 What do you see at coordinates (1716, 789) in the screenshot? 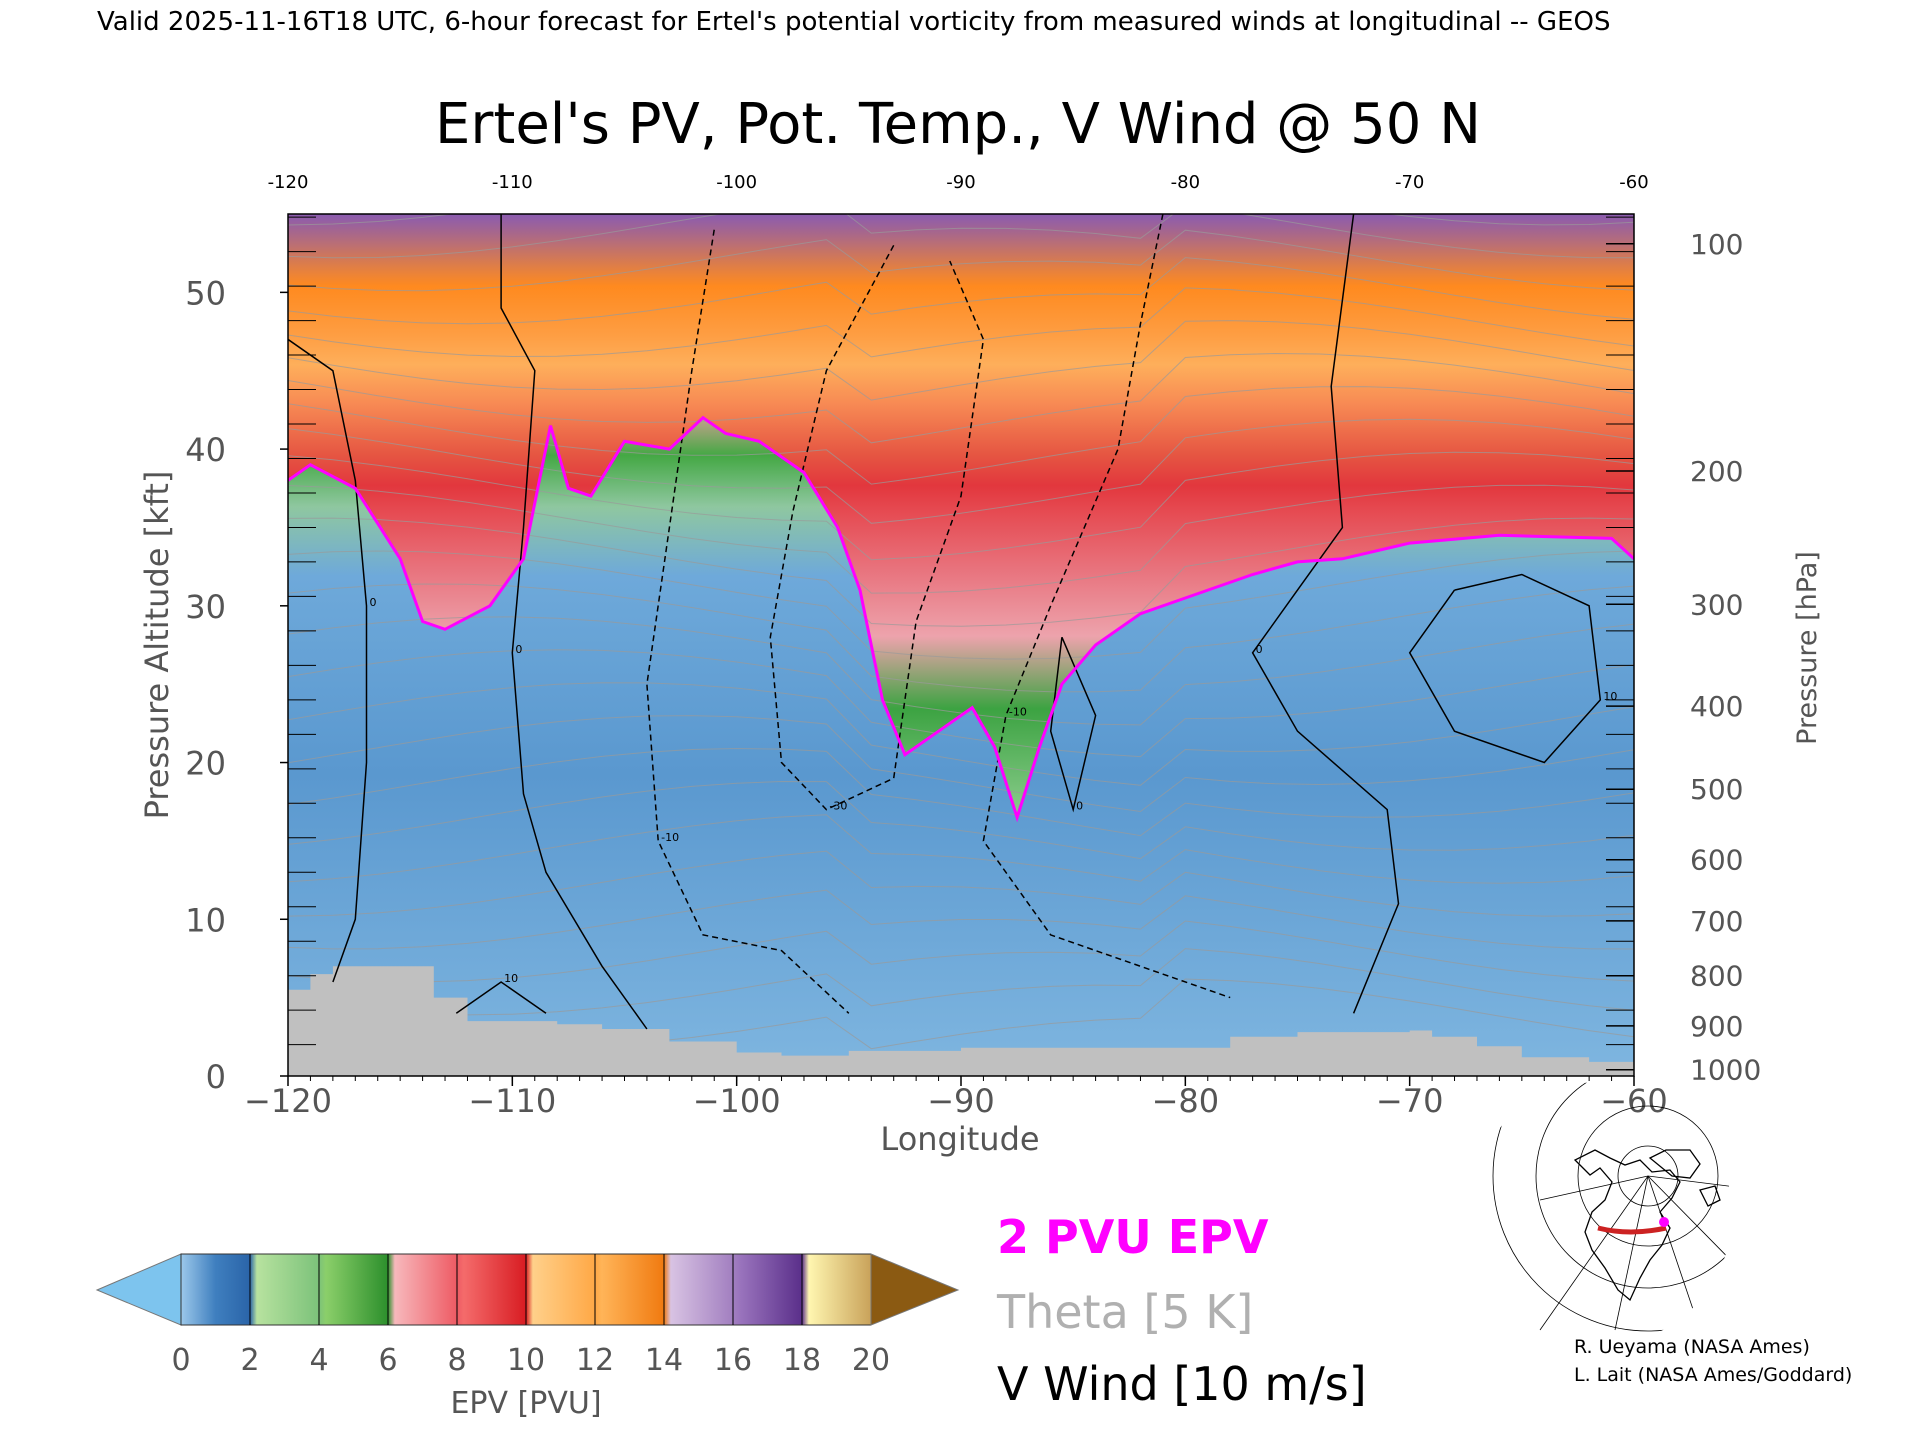
I see `right-tick-label: 500` at bounding box center [1716, 789].